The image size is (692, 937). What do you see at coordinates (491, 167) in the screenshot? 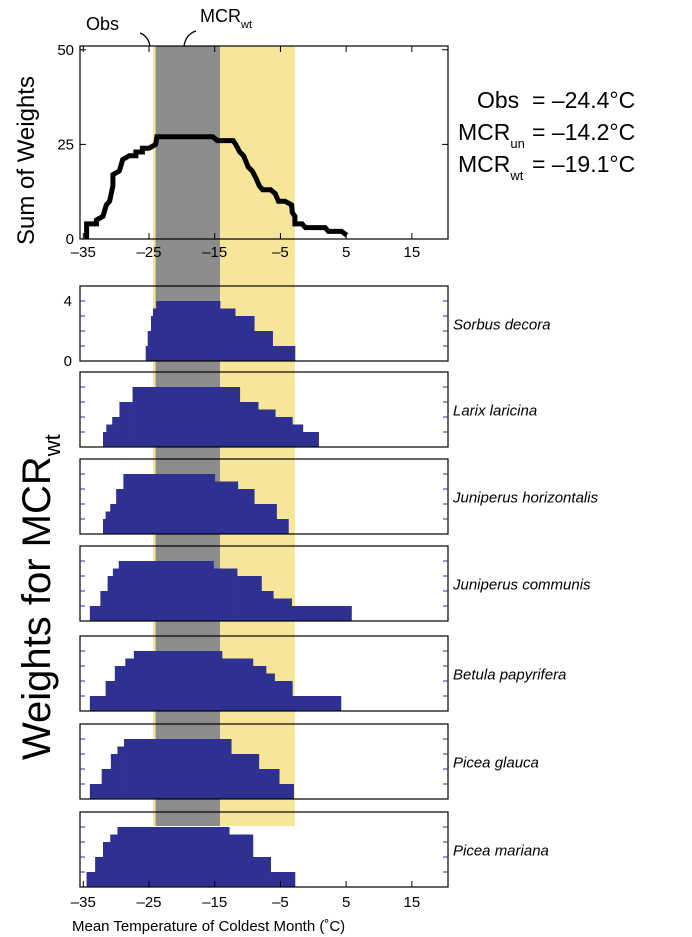
I see `stat-mcr-wt-name: MCRwt` at bounding box center [491, 167].